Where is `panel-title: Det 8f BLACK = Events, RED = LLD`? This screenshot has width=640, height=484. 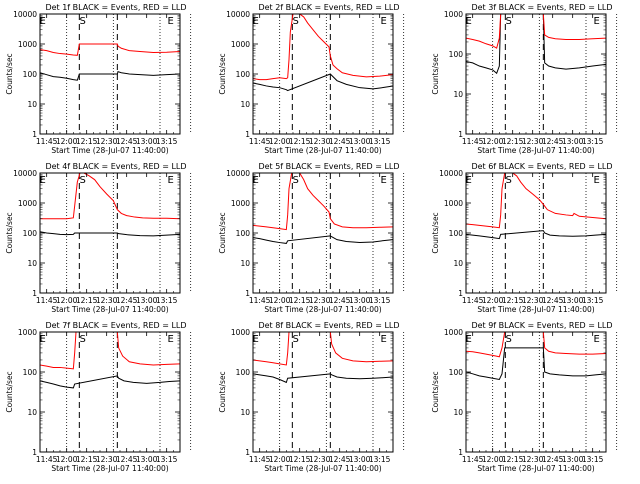
panel-title: Det 8f BLACK = Events, RED = LLD is located at coordinates (328, 325).